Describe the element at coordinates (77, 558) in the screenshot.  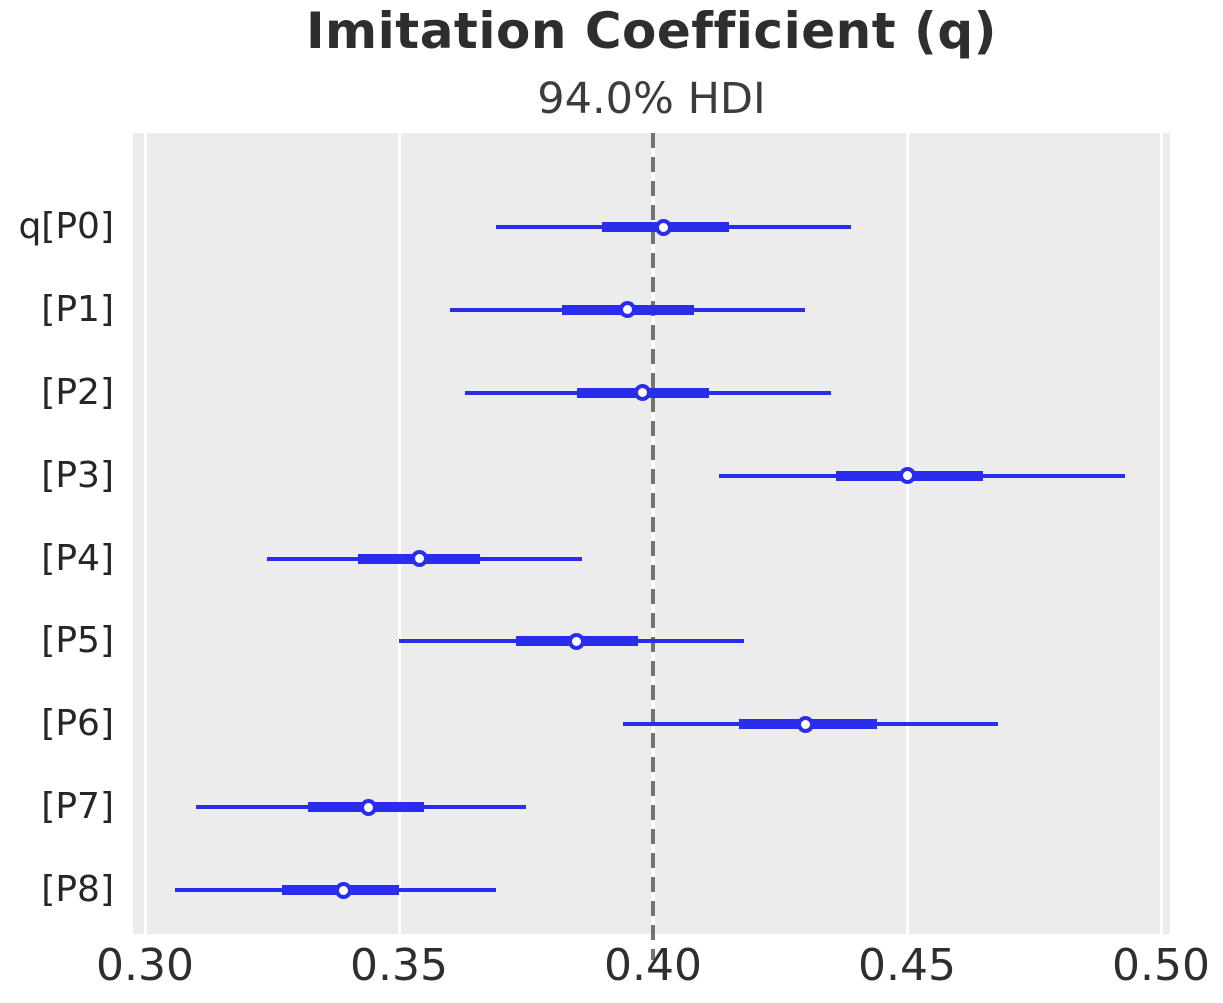
I see `y-axis-label: [P4]` at that location.